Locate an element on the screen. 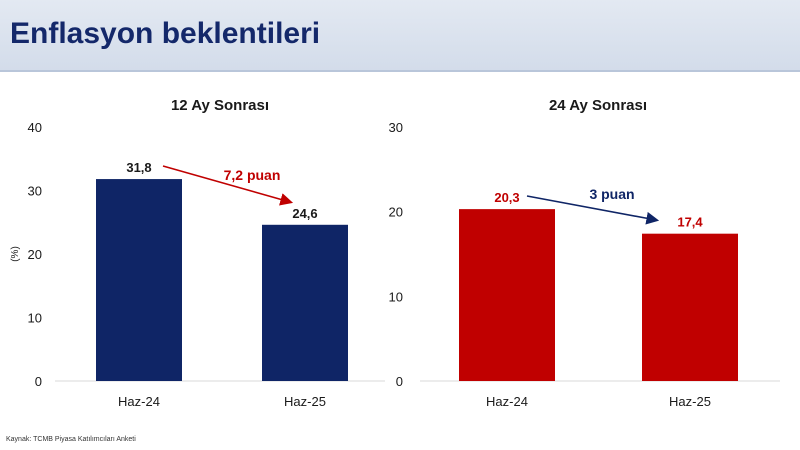 The image size is (800, 450). chart-title: 12 Ay Sonrası is located at coordinates (220, 105).